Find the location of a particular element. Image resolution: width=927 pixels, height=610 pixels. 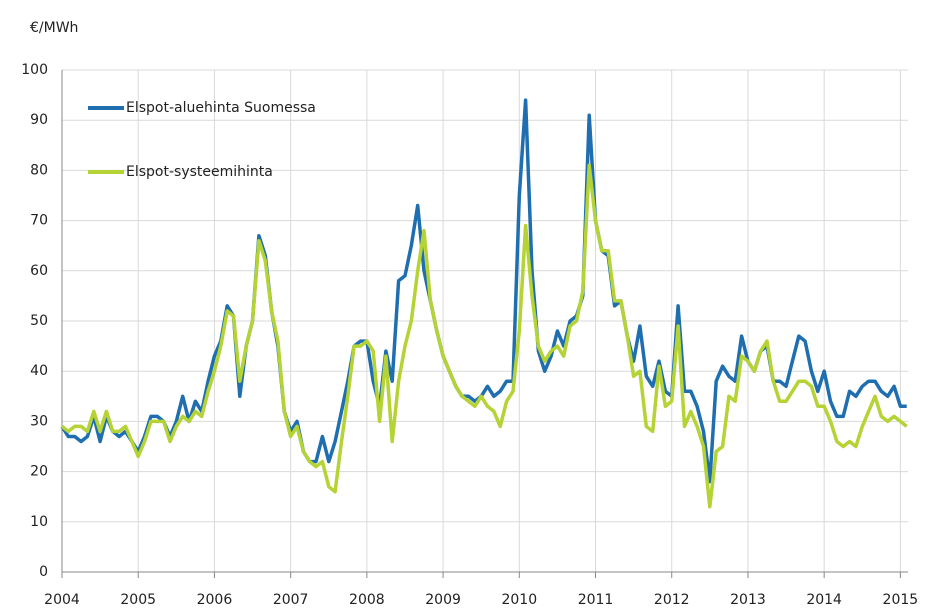

x-tick-label: 2005 is located at coordinates (138, 600).